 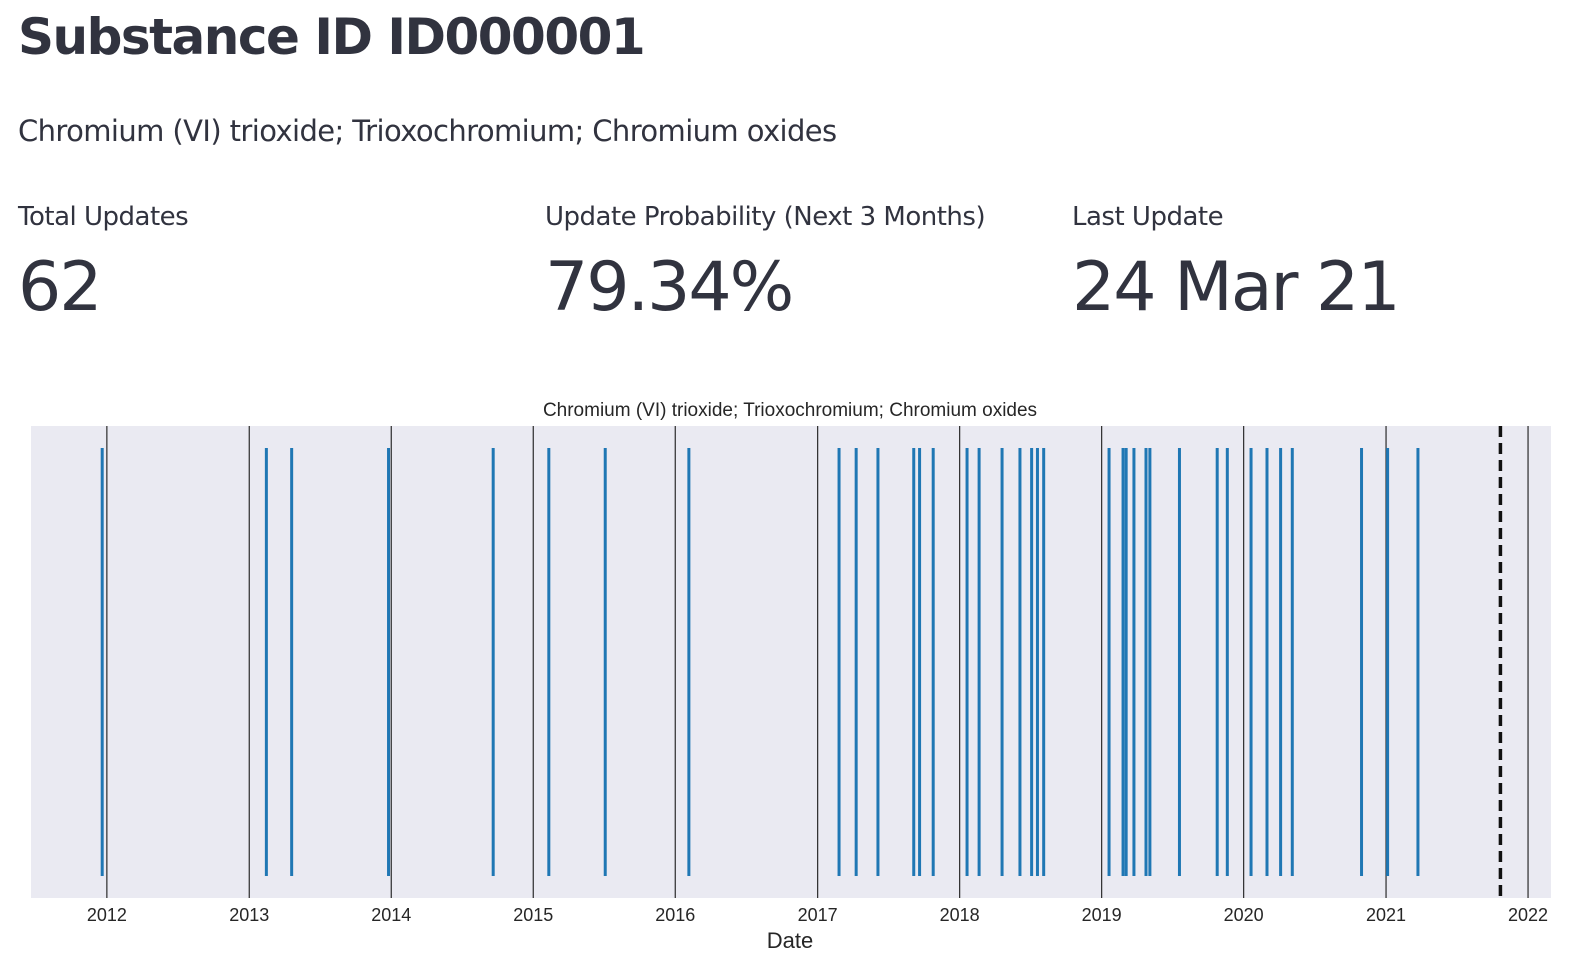 What do you see at coordinates (391, 915) in the screenshot?
I see `tick-label-2014: 2014` at bounding box center [391, 915].